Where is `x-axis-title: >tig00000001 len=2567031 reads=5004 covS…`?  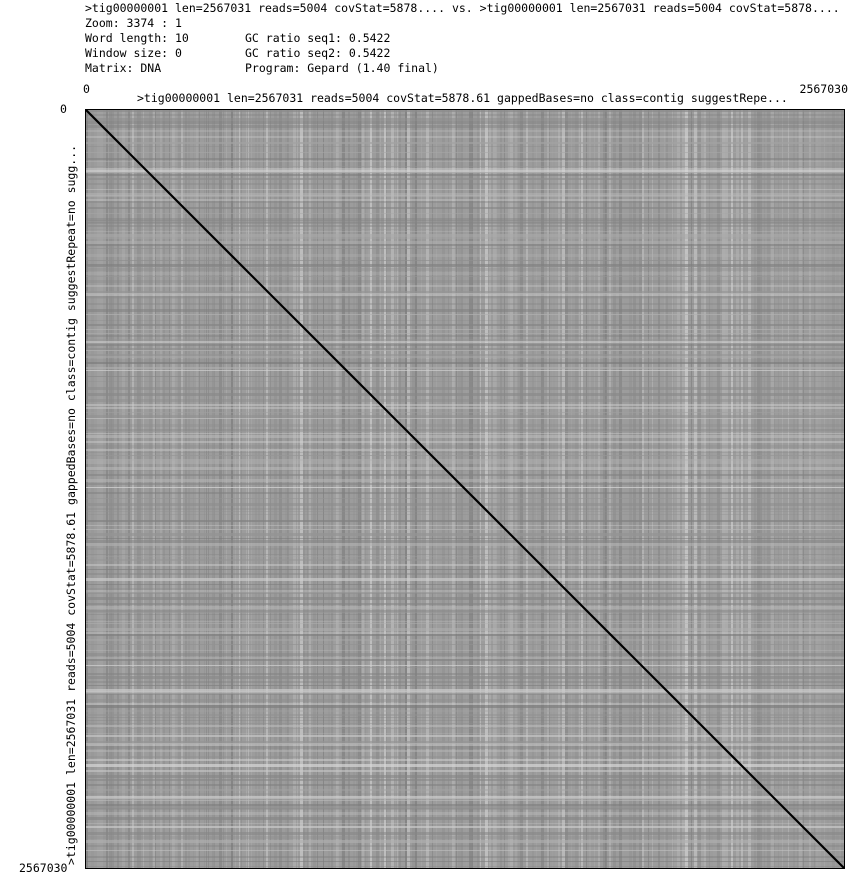 x-axis-title: >tig00000001 len=2567031 reads=5004 covS… is located at coordinates (462, 98).